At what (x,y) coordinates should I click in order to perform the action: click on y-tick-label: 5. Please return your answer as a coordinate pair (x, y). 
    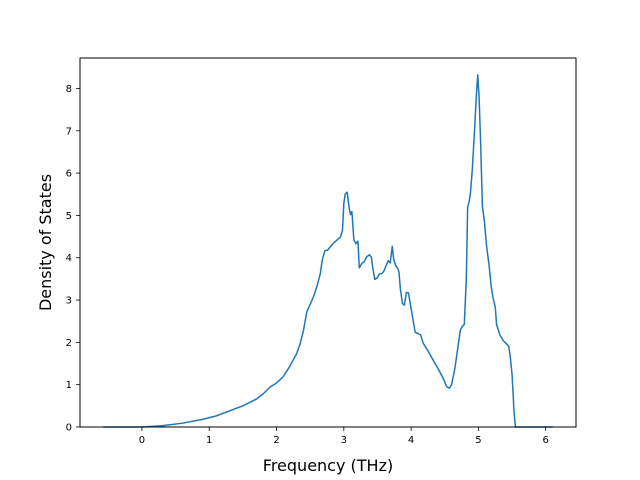
    Looking at the image, I should click on (69, 216).